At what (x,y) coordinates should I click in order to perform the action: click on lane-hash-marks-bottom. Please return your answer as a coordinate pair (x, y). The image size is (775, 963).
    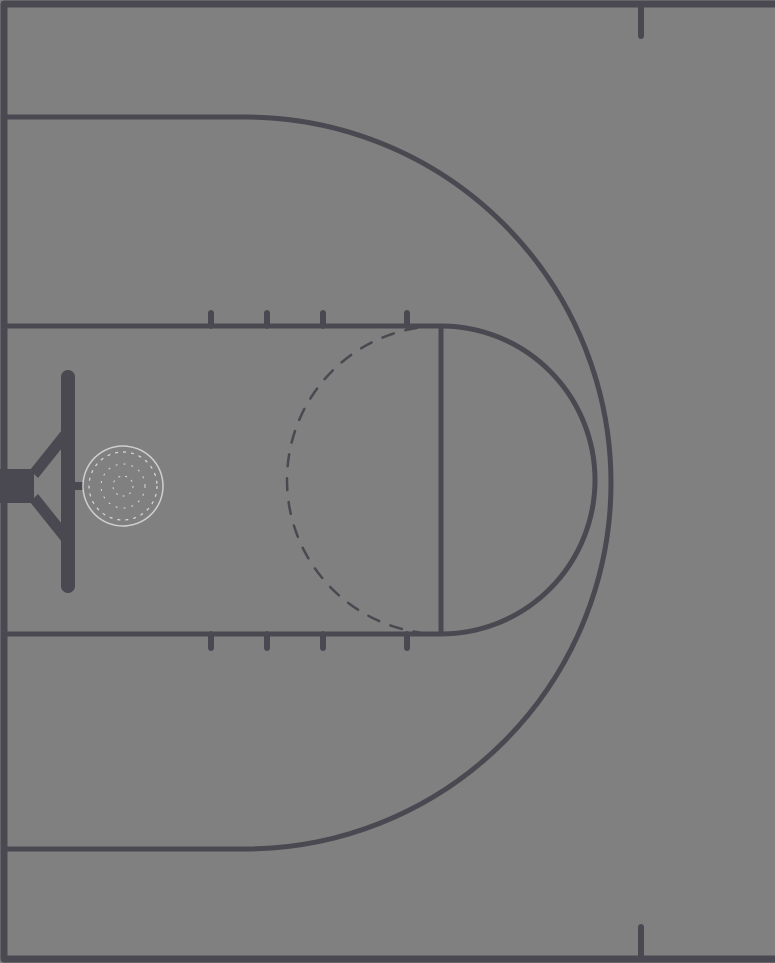
    Looking at the image, I should click on (309, 641).